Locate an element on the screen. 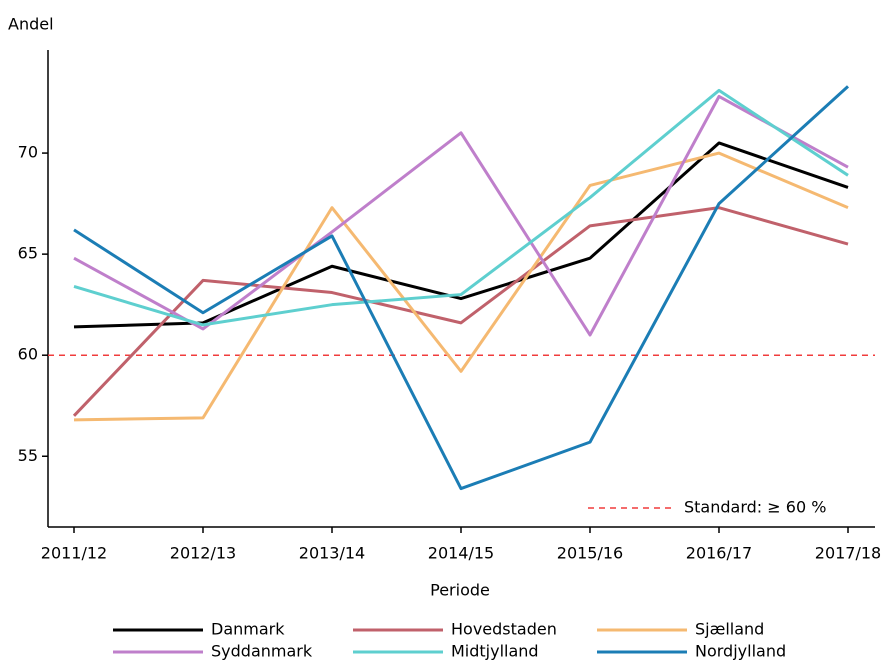 The height and width of the screenshot is (661, 889). x-tick-label: 2011/12 is located at coordinates (74, 553).